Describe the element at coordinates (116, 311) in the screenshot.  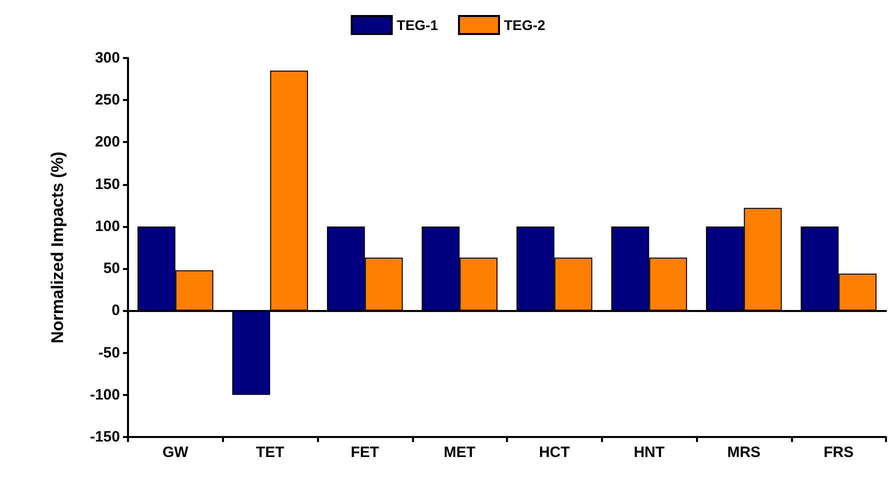
I see `y-tick-label: 0` at that location.